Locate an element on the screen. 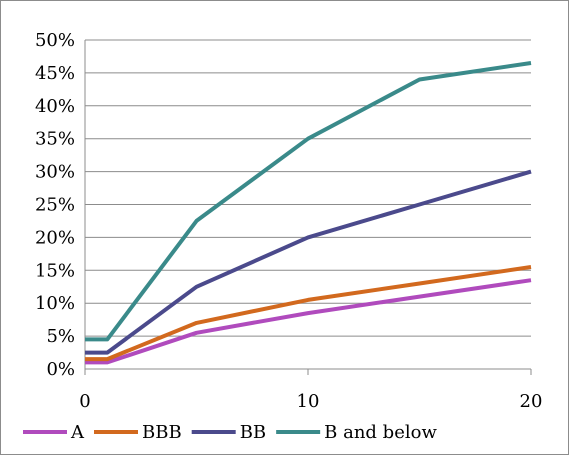 This screenshot has width=569, height=455. legend-item: A is located at coordinates (54, 432).